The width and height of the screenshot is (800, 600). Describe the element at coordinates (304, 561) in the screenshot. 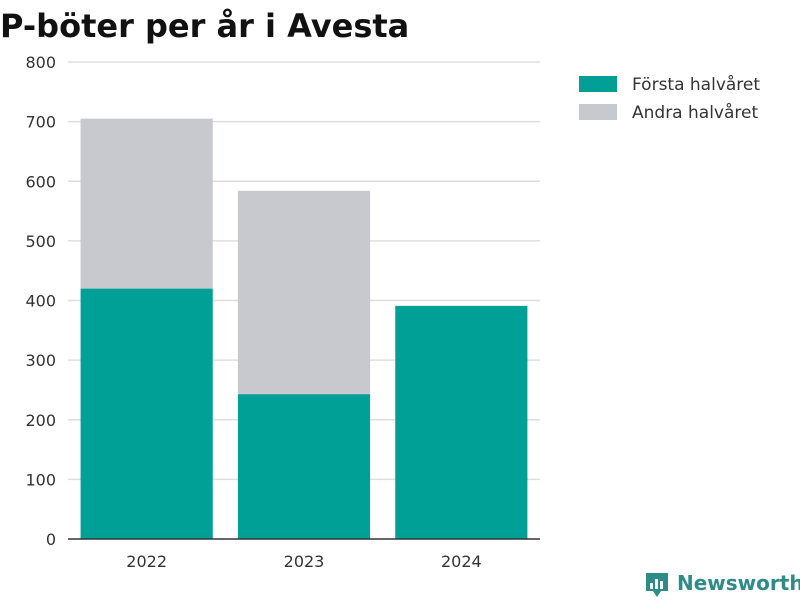

I see `x-tick-label: 2023` at that location.